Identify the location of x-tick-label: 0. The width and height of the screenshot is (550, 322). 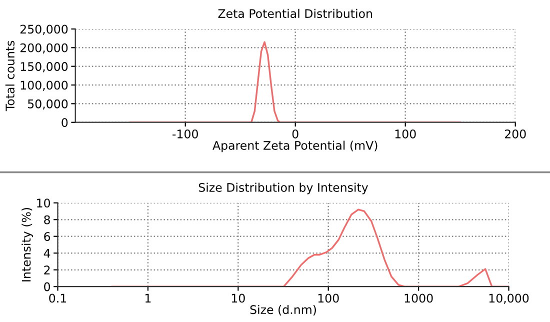
(295, 134).